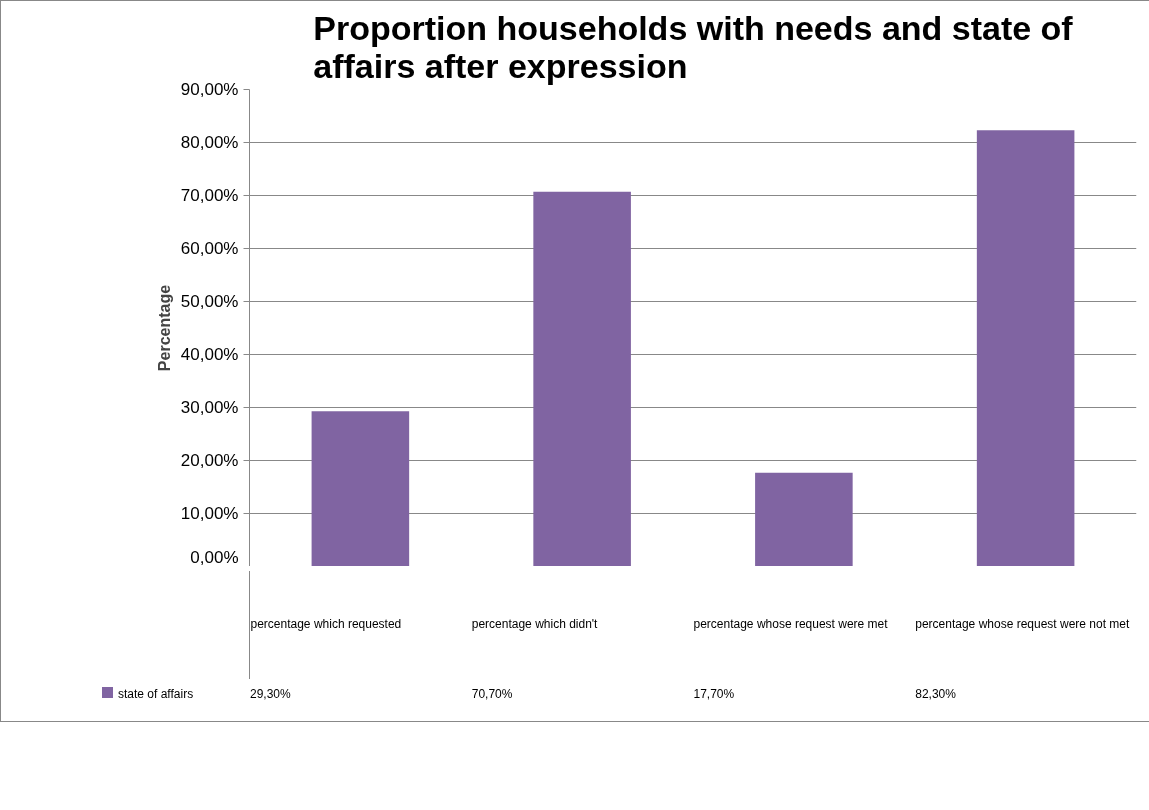  What do you see at coordinates (534, 625) in the screenshot?
I see `x-tick-label: percentage which didn't` at bounding box center [534, 625].